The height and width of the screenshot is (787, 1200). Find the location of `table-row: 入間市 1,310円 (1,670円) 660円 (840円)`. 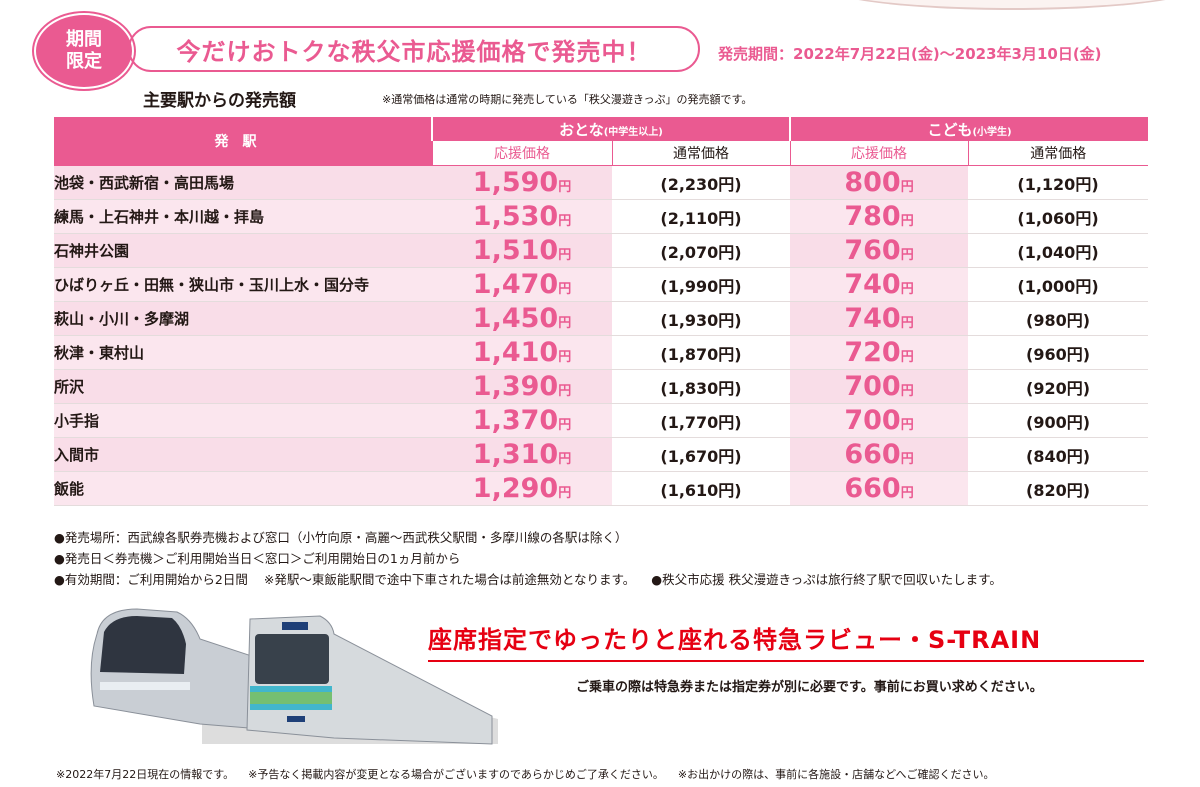

table-row: 入間市 1,310円 (1,670円) 660円 (840円) is located at coordinates (601, 454).